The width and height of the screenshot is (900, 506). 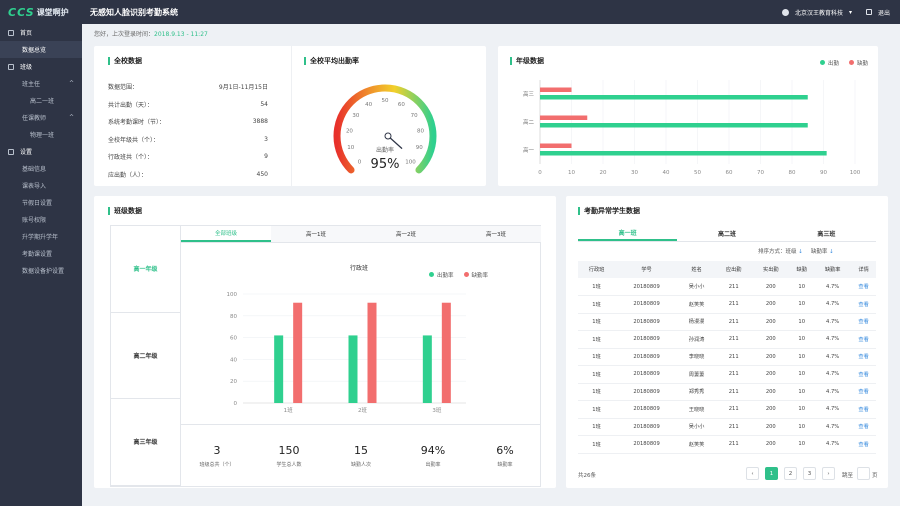 I want to click on abnormal-tab: 高三班, so click(x=826, y=234).